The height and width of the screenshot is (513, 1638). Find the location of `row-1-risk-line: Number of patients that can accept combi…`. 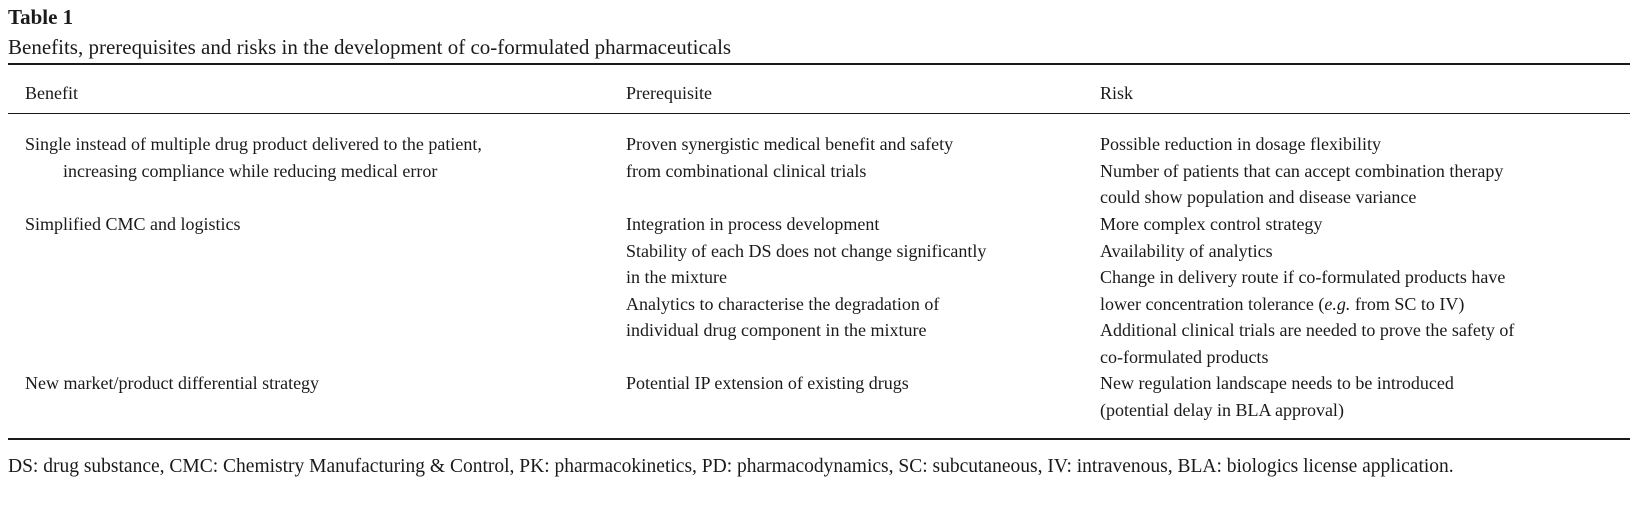

row-1-risk-line: Number of patients that can accept combi… is located at coordinates (1302, 170).